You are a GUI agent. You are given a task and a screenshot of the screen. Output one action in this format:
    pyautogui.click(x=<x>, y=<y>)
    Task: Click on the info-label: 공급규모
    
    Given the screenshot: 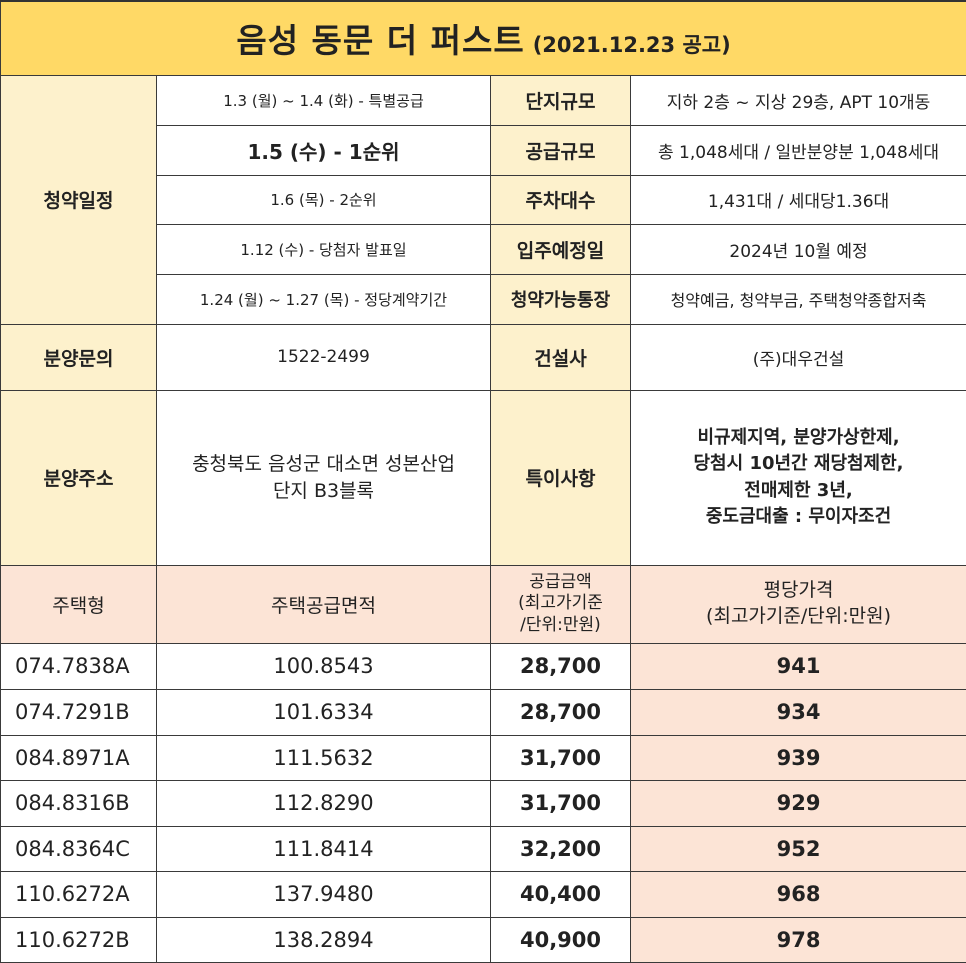 What is the action you would take?
    pyautogui.click(x=560, y=150)
    